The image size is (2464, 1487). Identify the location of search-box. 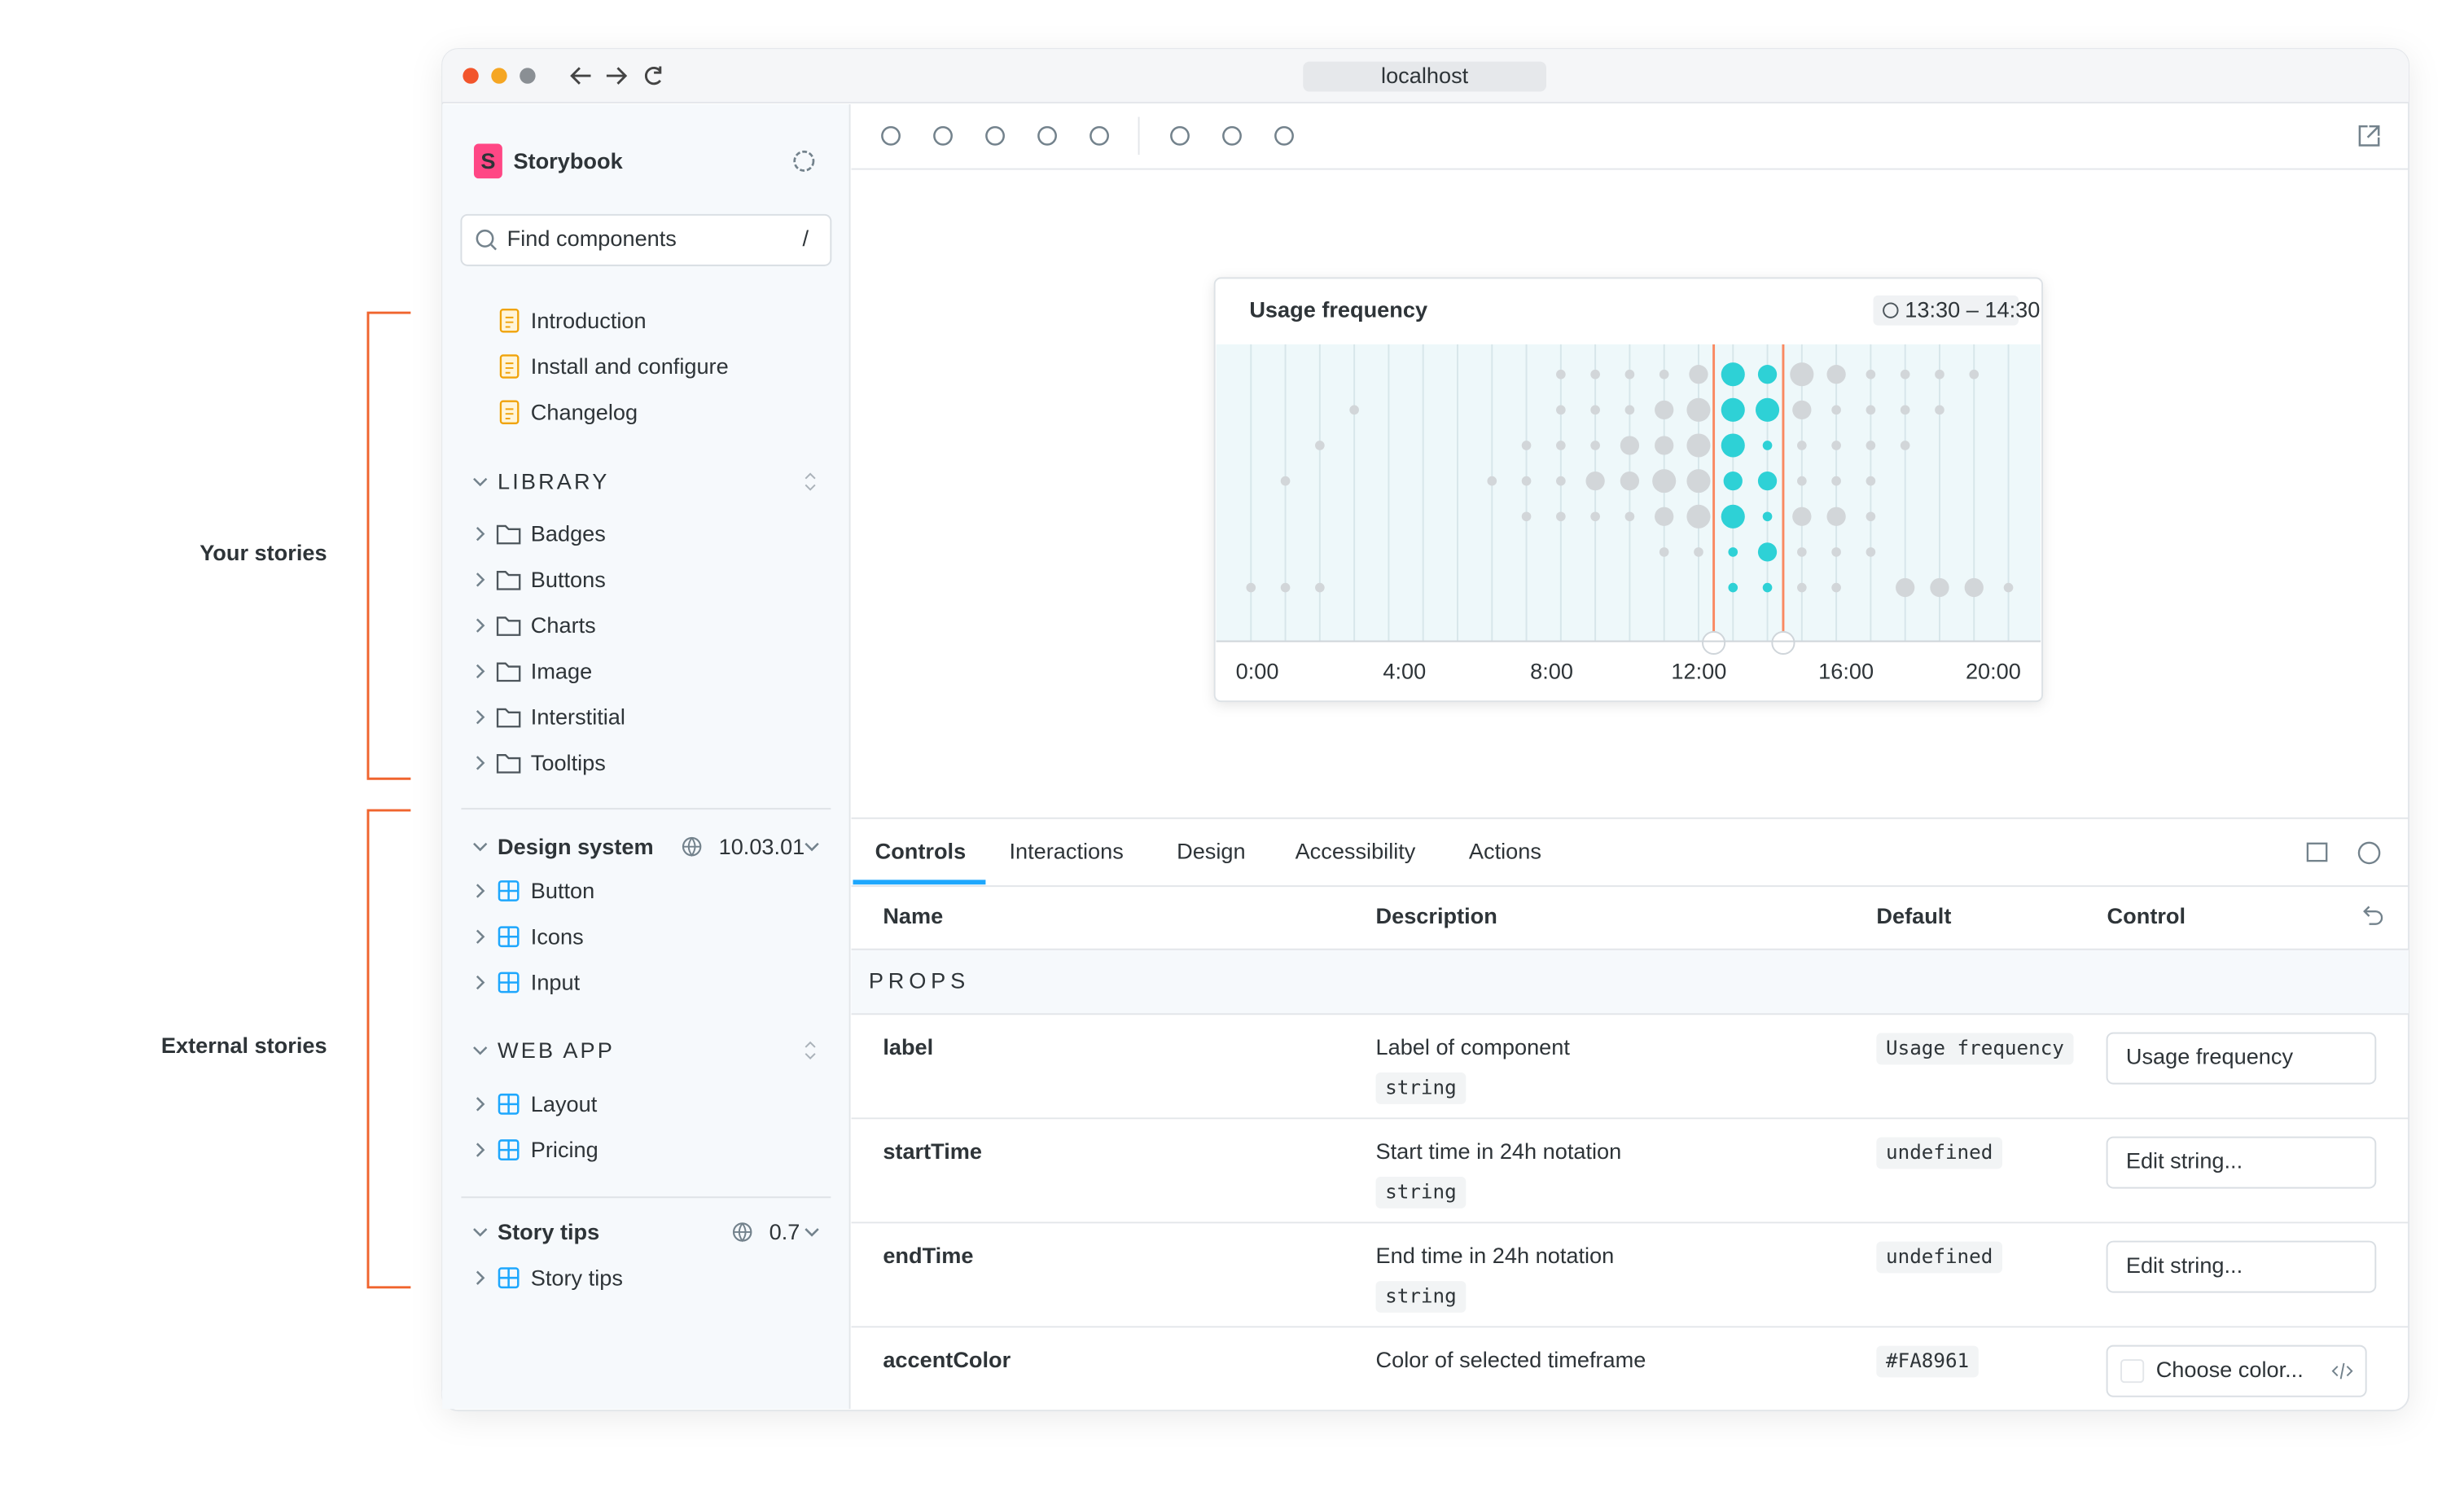
(646, 239).